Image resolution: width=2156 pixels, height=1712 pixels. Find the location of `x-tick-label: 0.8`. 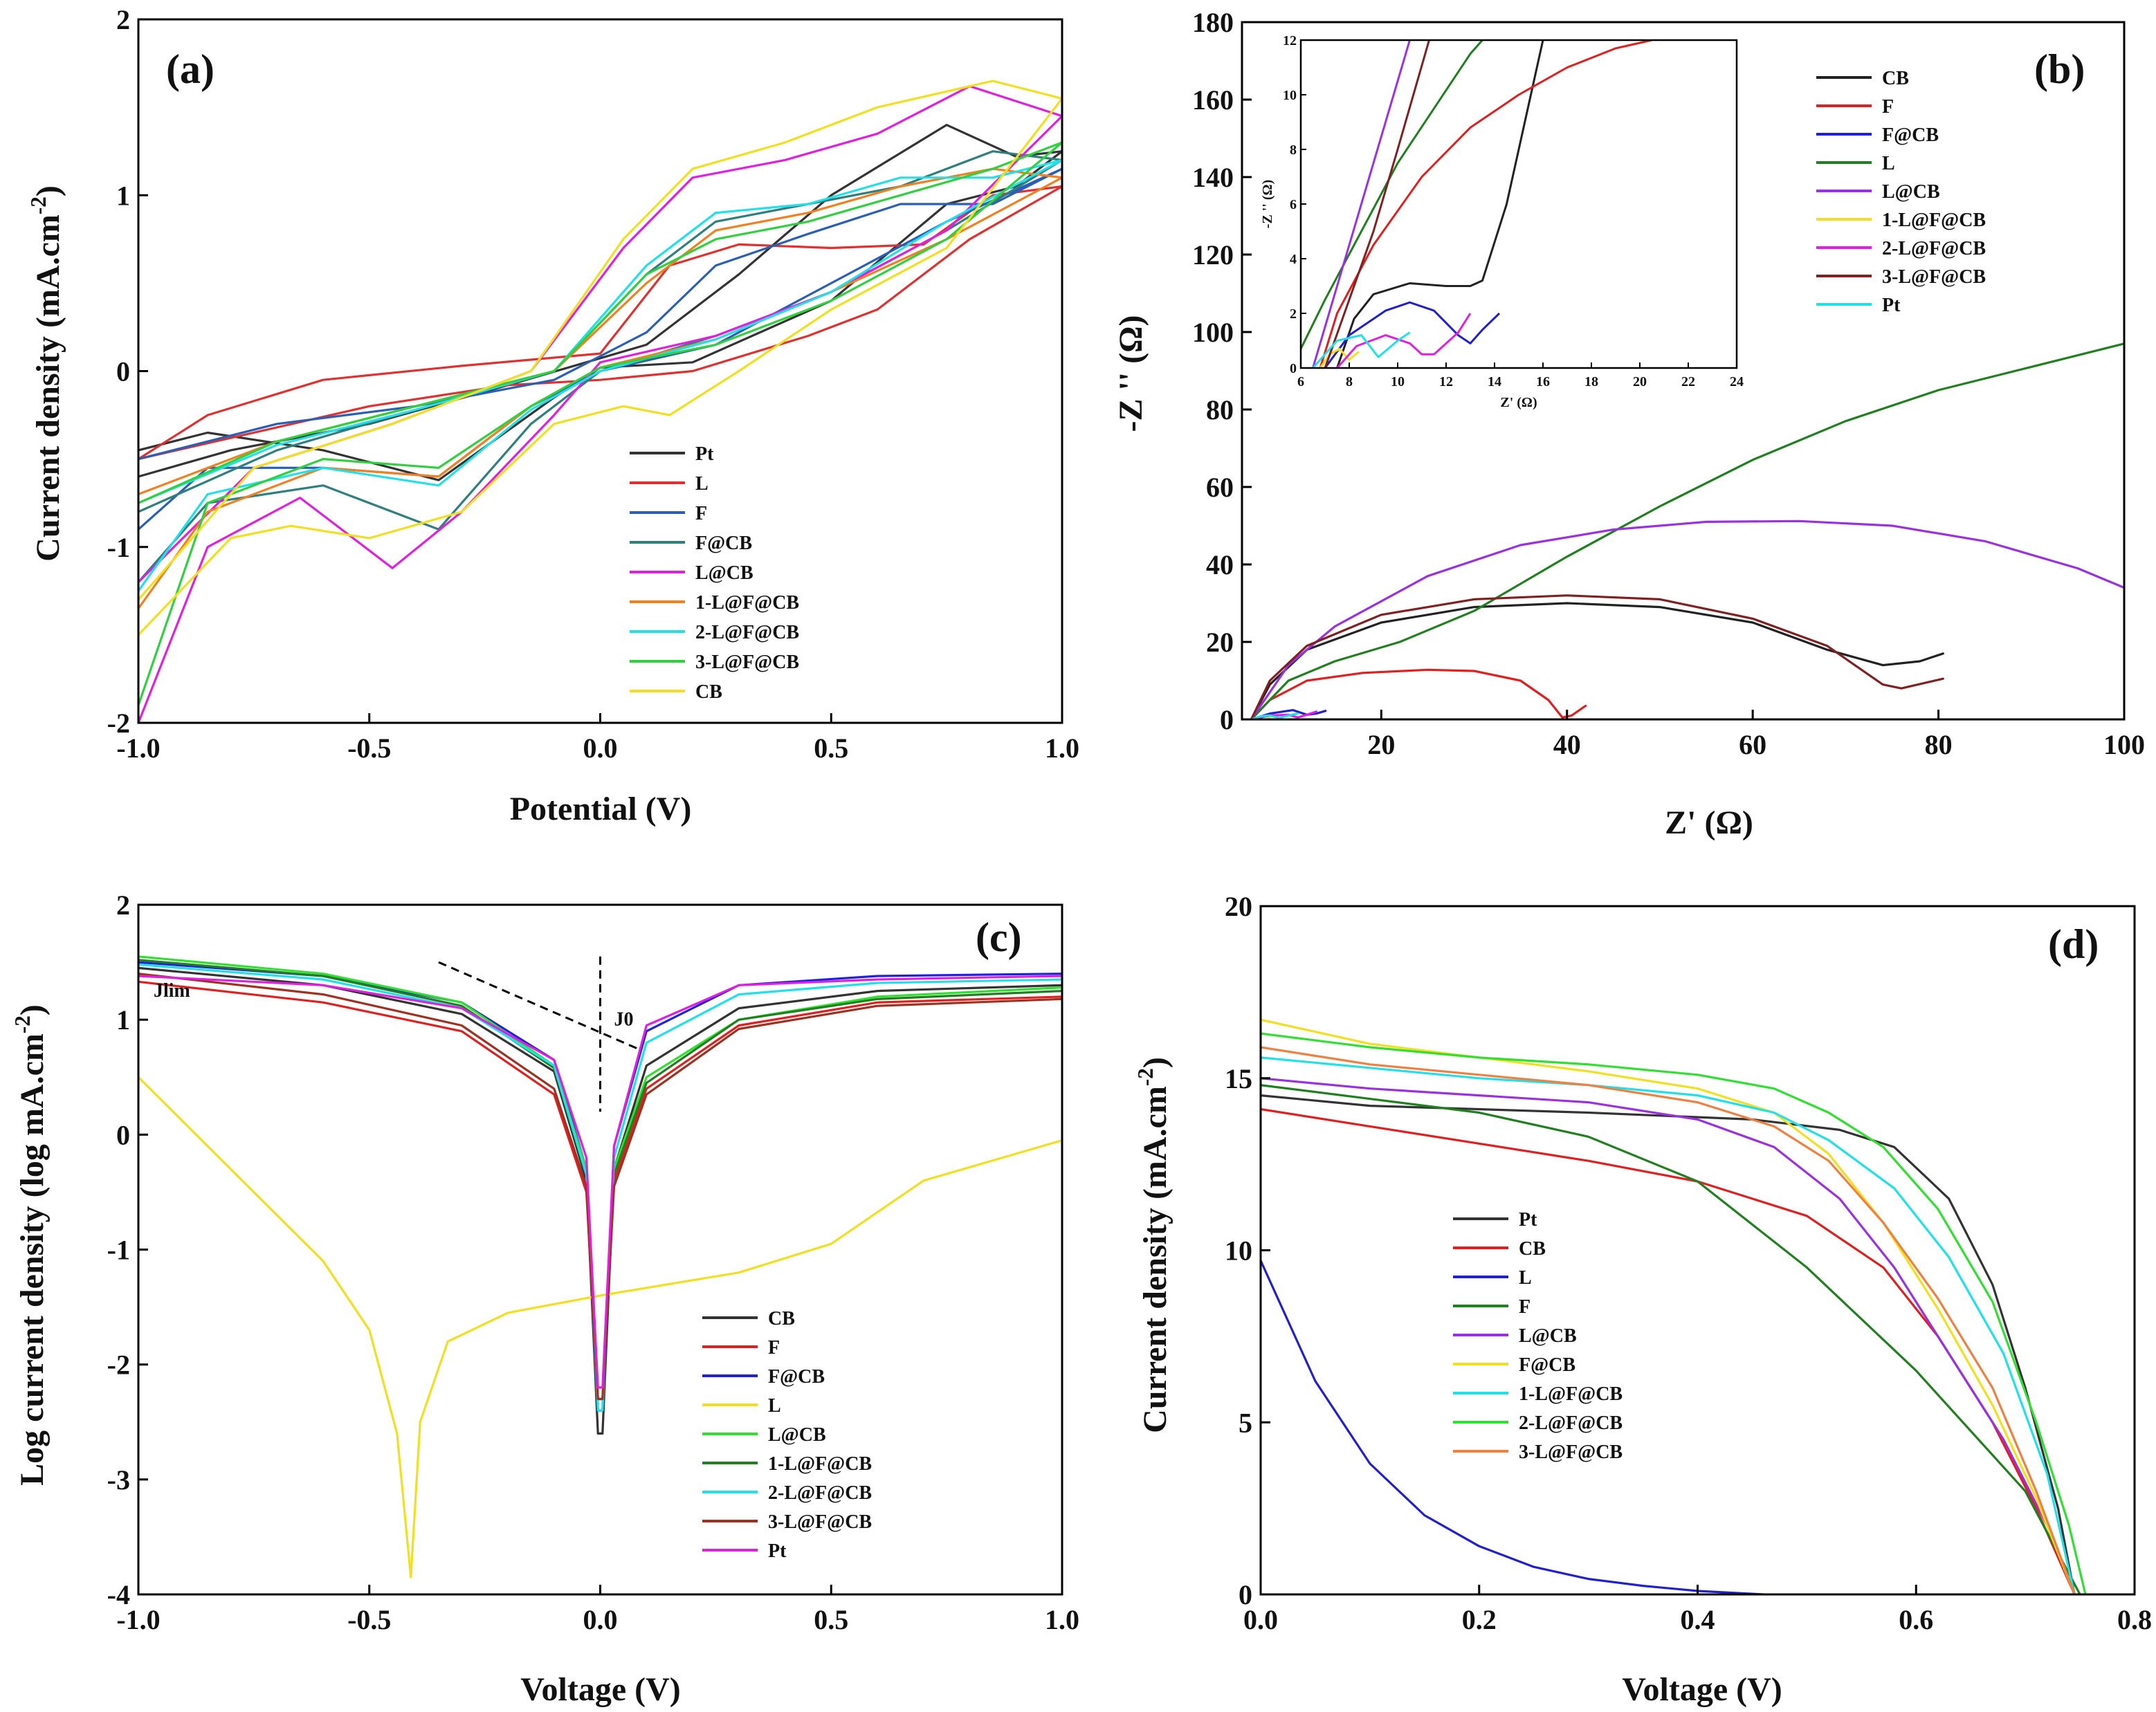

x-tick-label: 0.8 is located at coordinates (2134, 1619).